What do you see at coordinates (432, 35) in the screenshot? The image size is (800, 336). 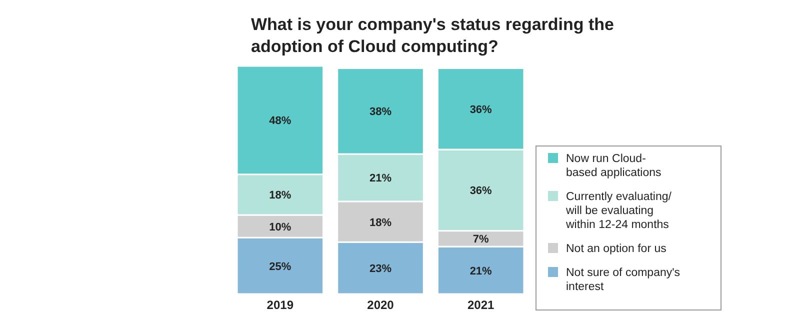 I see `chart-title: What is your company's status regarding the adoption of Cloud computing?` at bounding box center [432, 35].